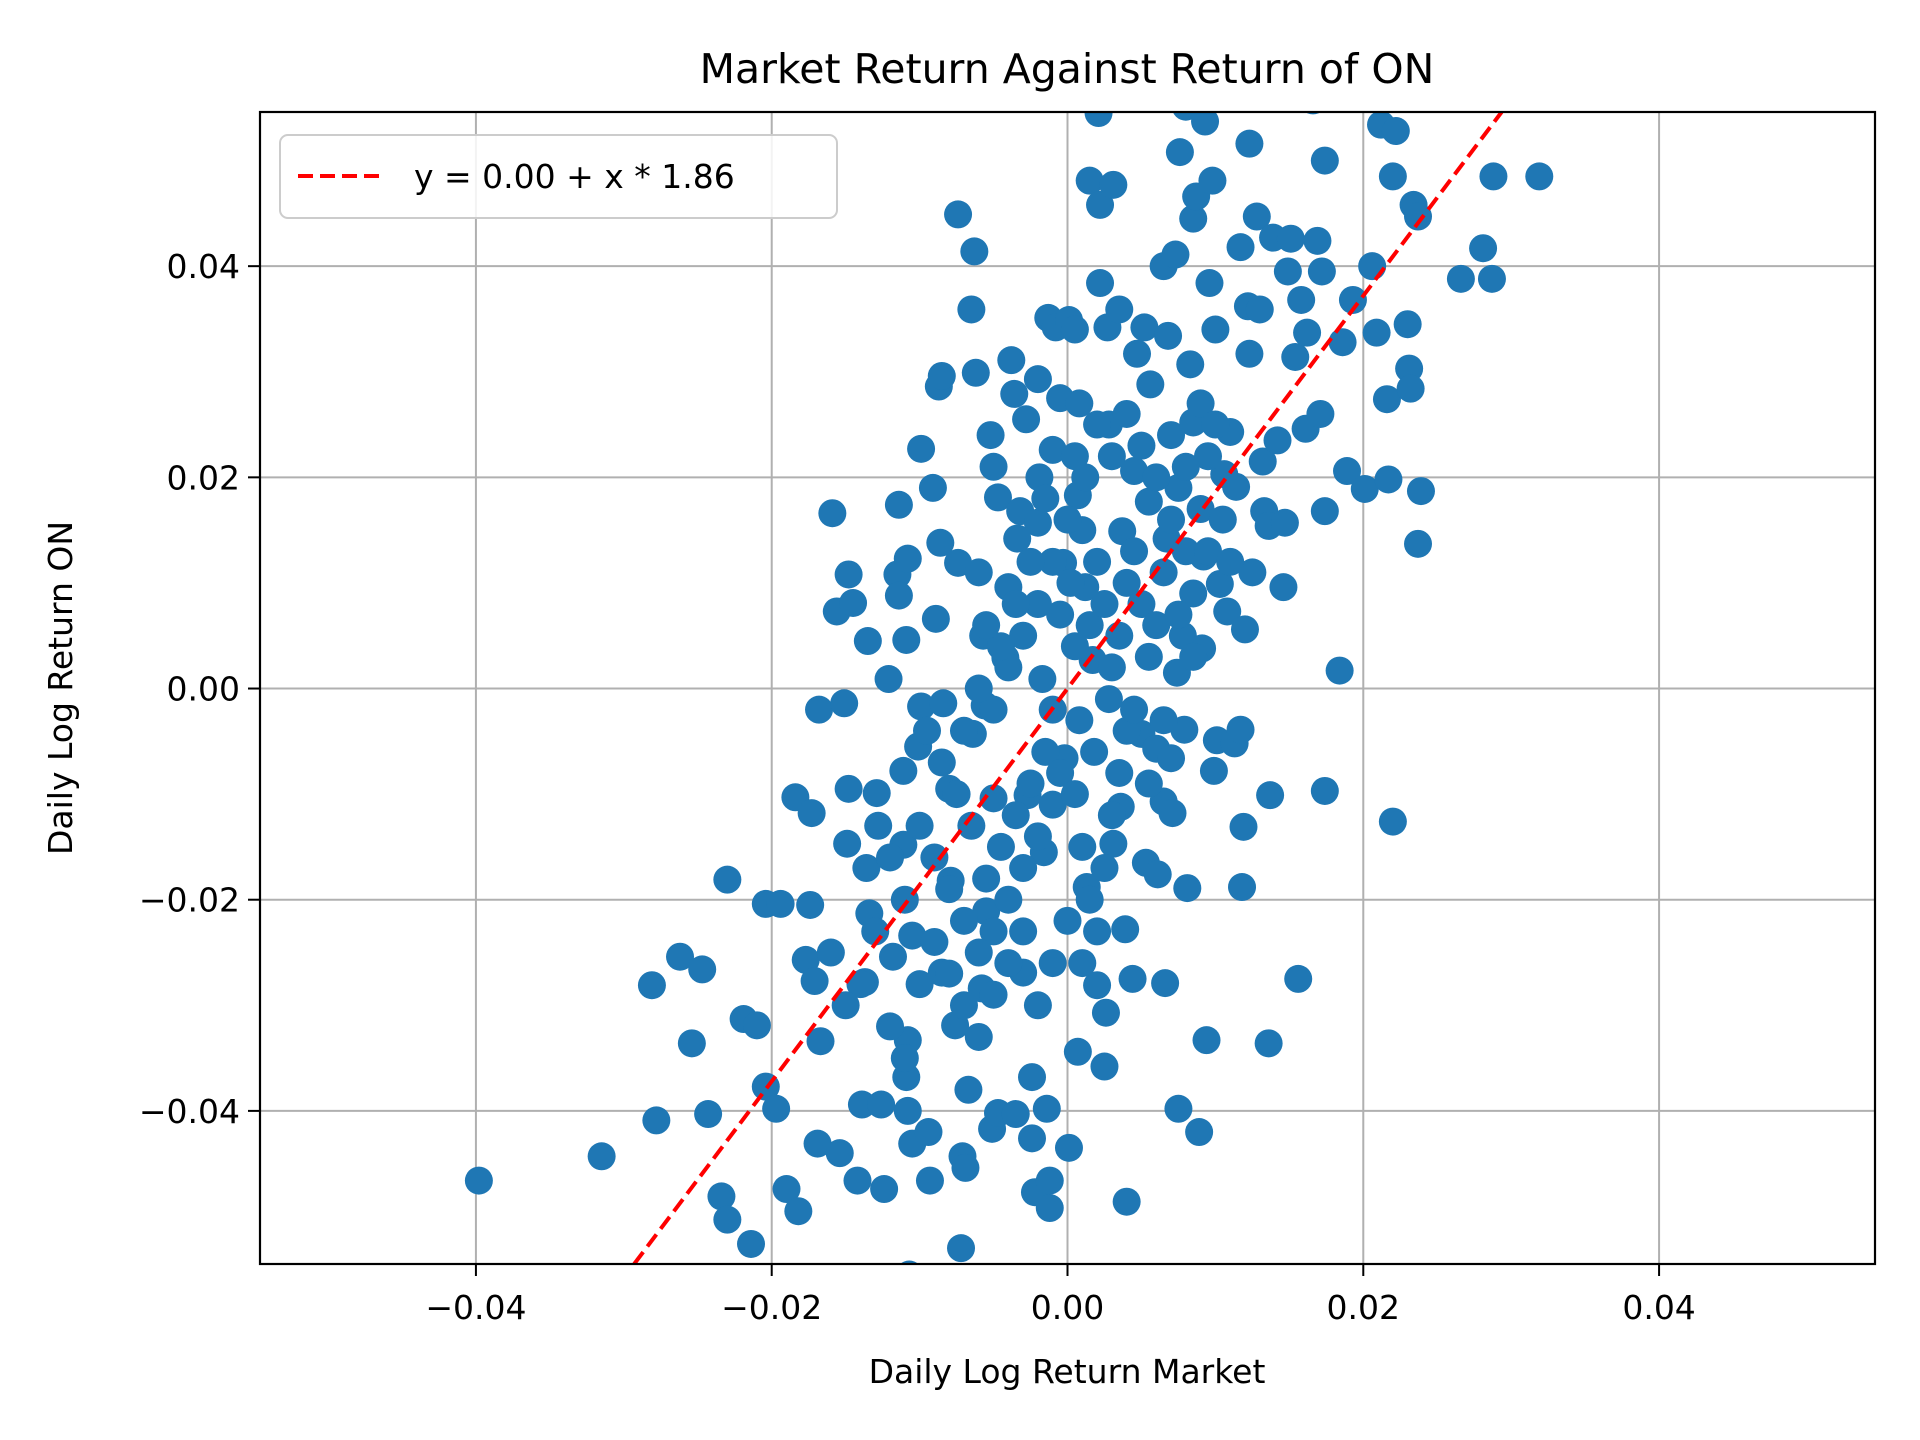 The height and width of the screenshot is (1440, 1920). What do you see at coordinates (1363, 1307) in the screenshot?
I see `x-tick-label: 0.02` at bounding box center [1363, 1307].